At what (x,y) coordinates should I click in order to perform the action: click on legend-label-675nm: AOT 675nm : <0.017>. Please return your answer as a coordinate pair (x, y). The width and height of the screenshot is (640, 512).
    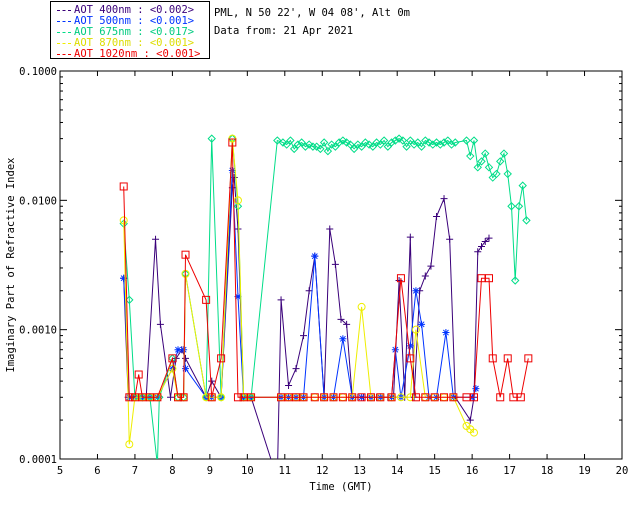
    Looking at the image, I should click on (134, 32).